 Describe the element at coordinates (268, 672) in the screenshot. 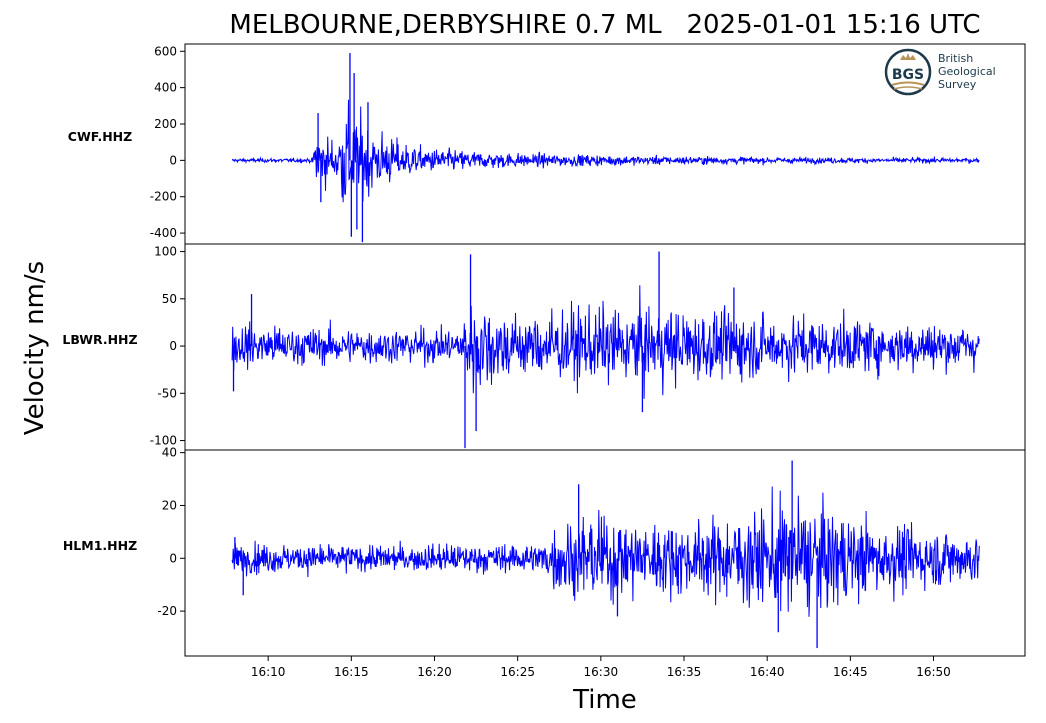

I see `x-tick-label: 16:10` at that location.